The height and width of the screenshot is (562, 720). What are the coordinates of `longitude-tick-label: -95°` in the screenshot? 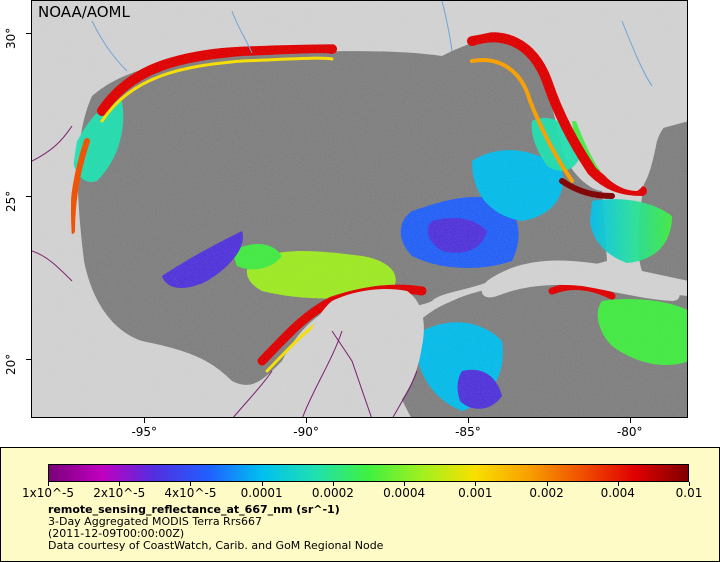 It's located at (144, 432).